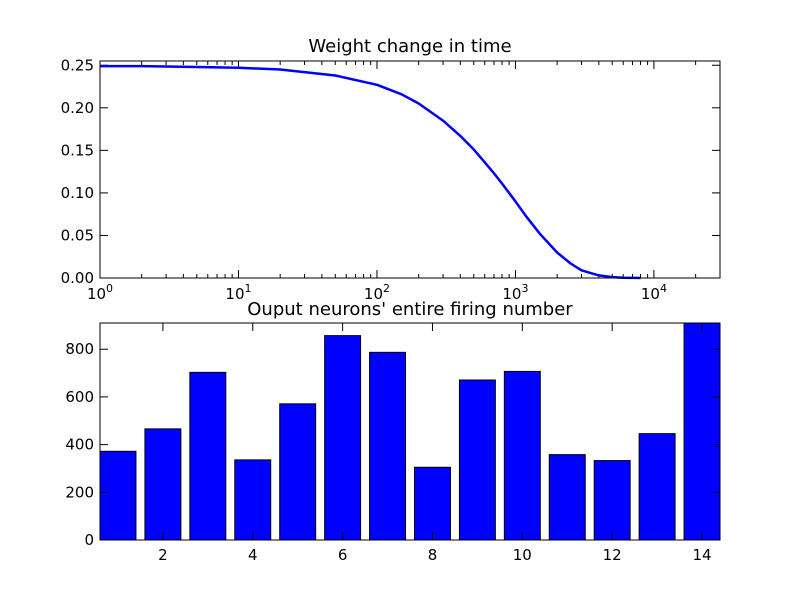  I want to click on x-tick-label: 10², so click(377, 292).